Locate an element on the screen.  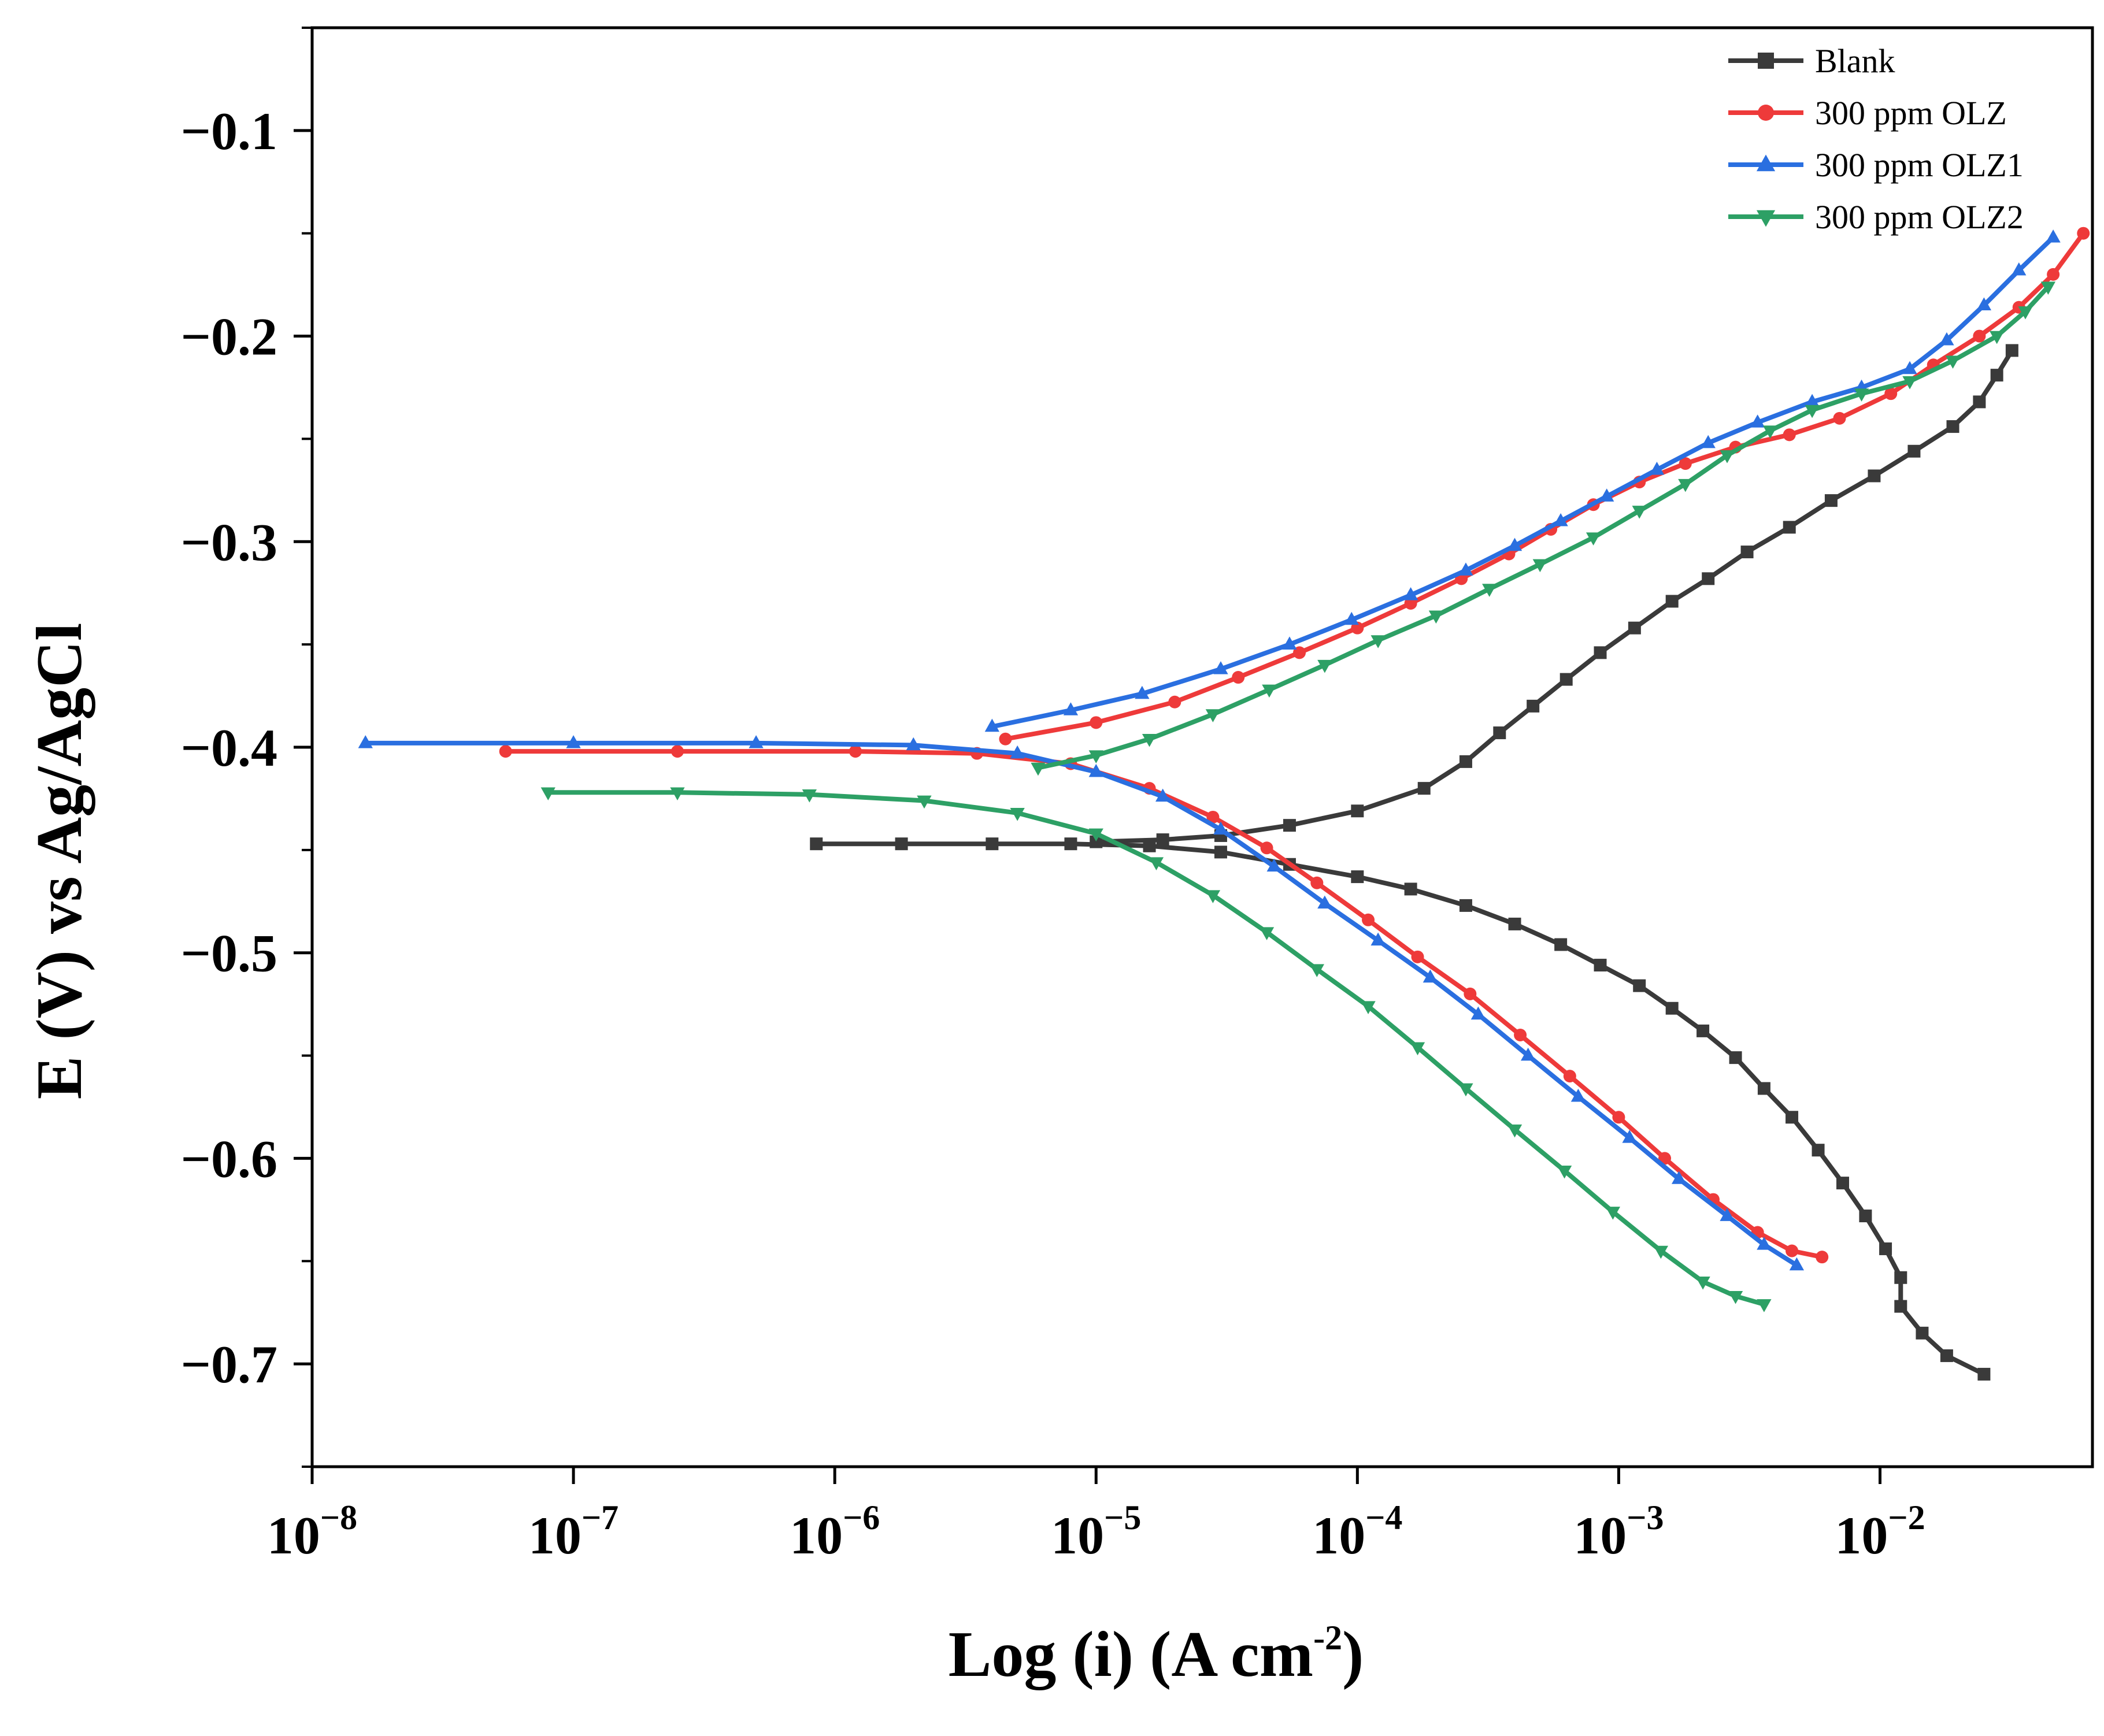
x-axis-title: Log (i) (A cm-2) is located at coordinates (1156, 1654).